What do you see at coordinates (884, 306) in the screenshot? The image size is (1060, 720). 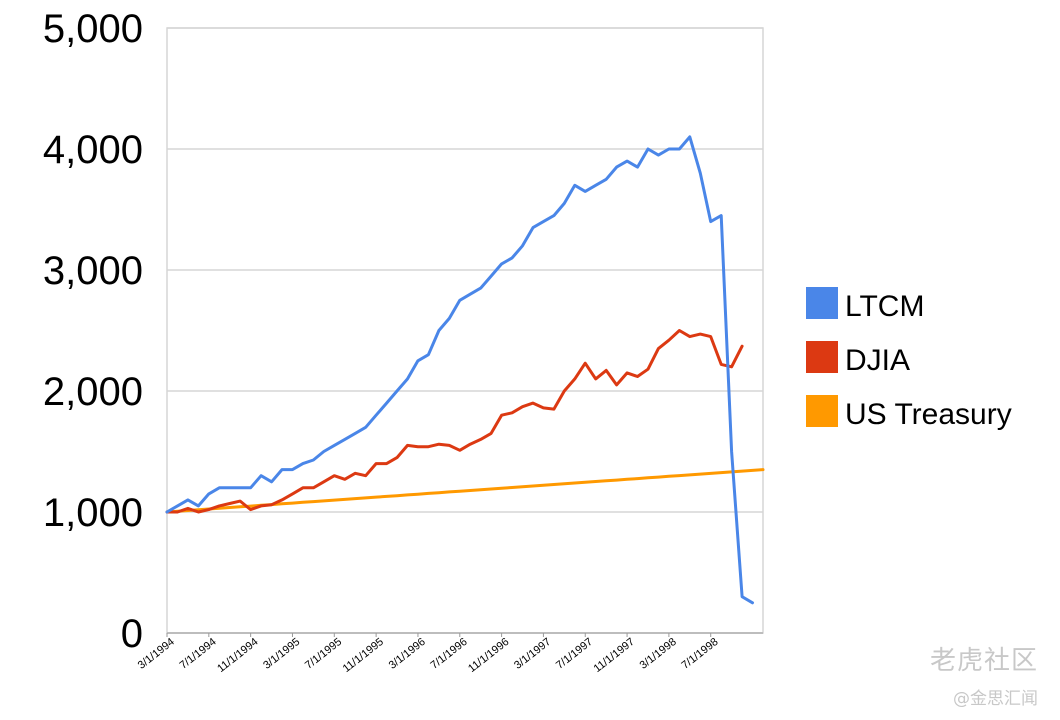 I see `legend-label-ltcm: LTCM` at bounding box center [884, 306].